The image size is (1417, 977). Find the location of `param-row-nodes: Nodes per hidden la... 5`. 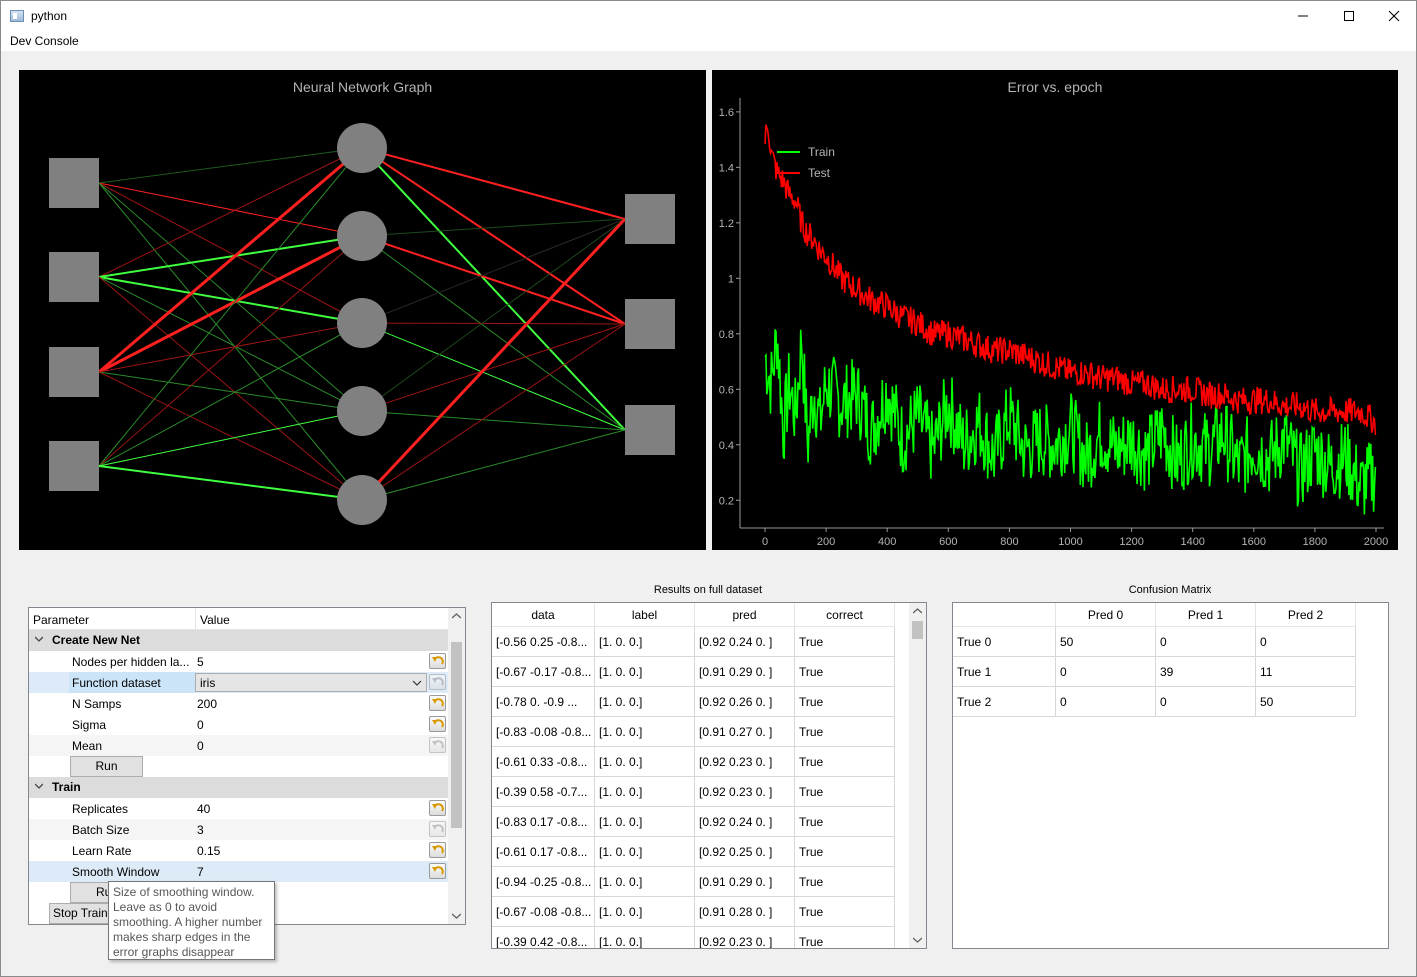

param-row-nodes: Nodes per hidden la... 5 is located at coordinates (239, 661).